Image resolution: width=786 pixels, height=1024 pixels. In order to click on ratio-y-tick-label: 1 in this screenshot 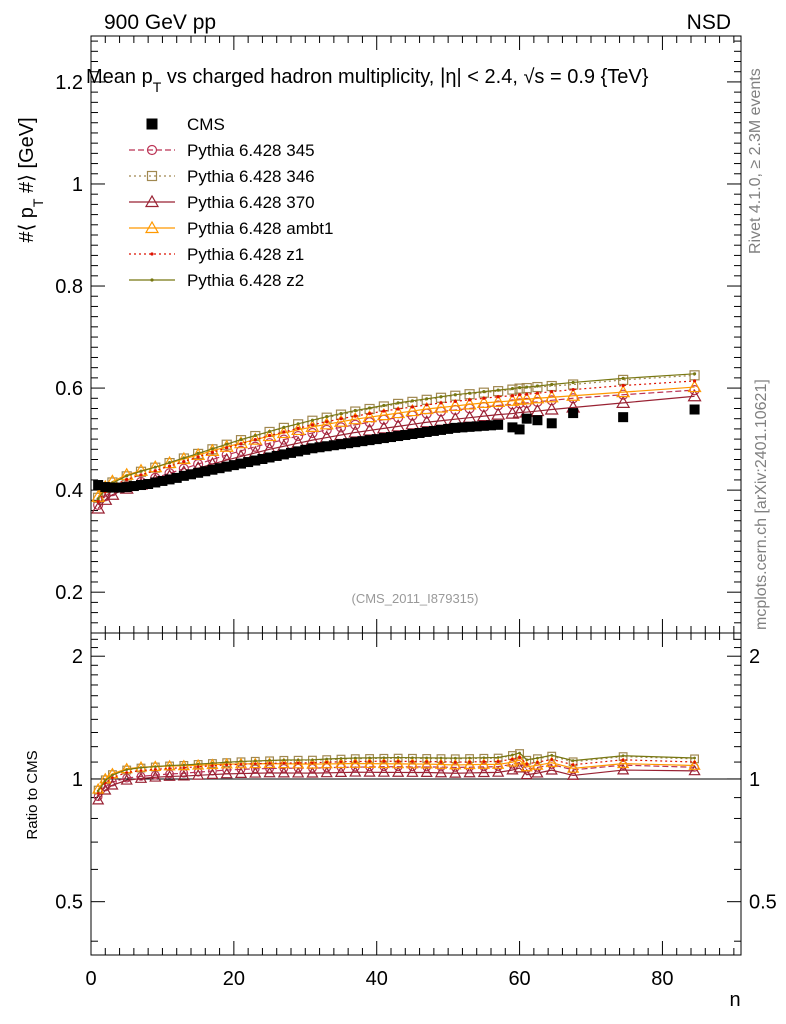, I will do `click(77, 780)`.